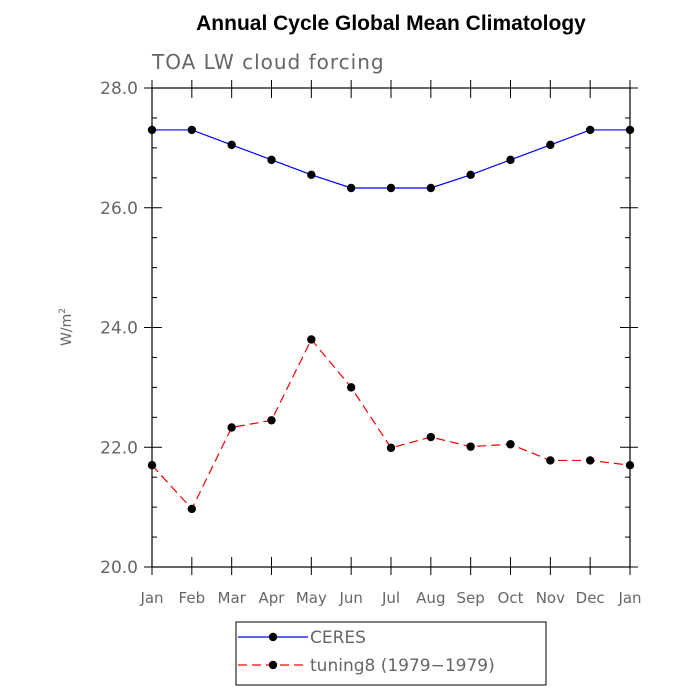 The height and width of the screenshot is (700, 700). Describe the element at coordinates (471, 598) in the screenshot. I see `x-tick-label: Sep` at that location.